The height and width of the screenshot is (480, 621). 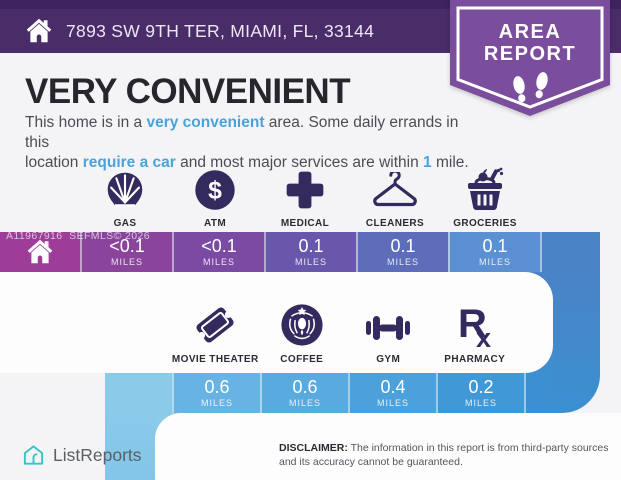 I want to click on category-cleaners: CLEANERS, so click(x=395, y=194).